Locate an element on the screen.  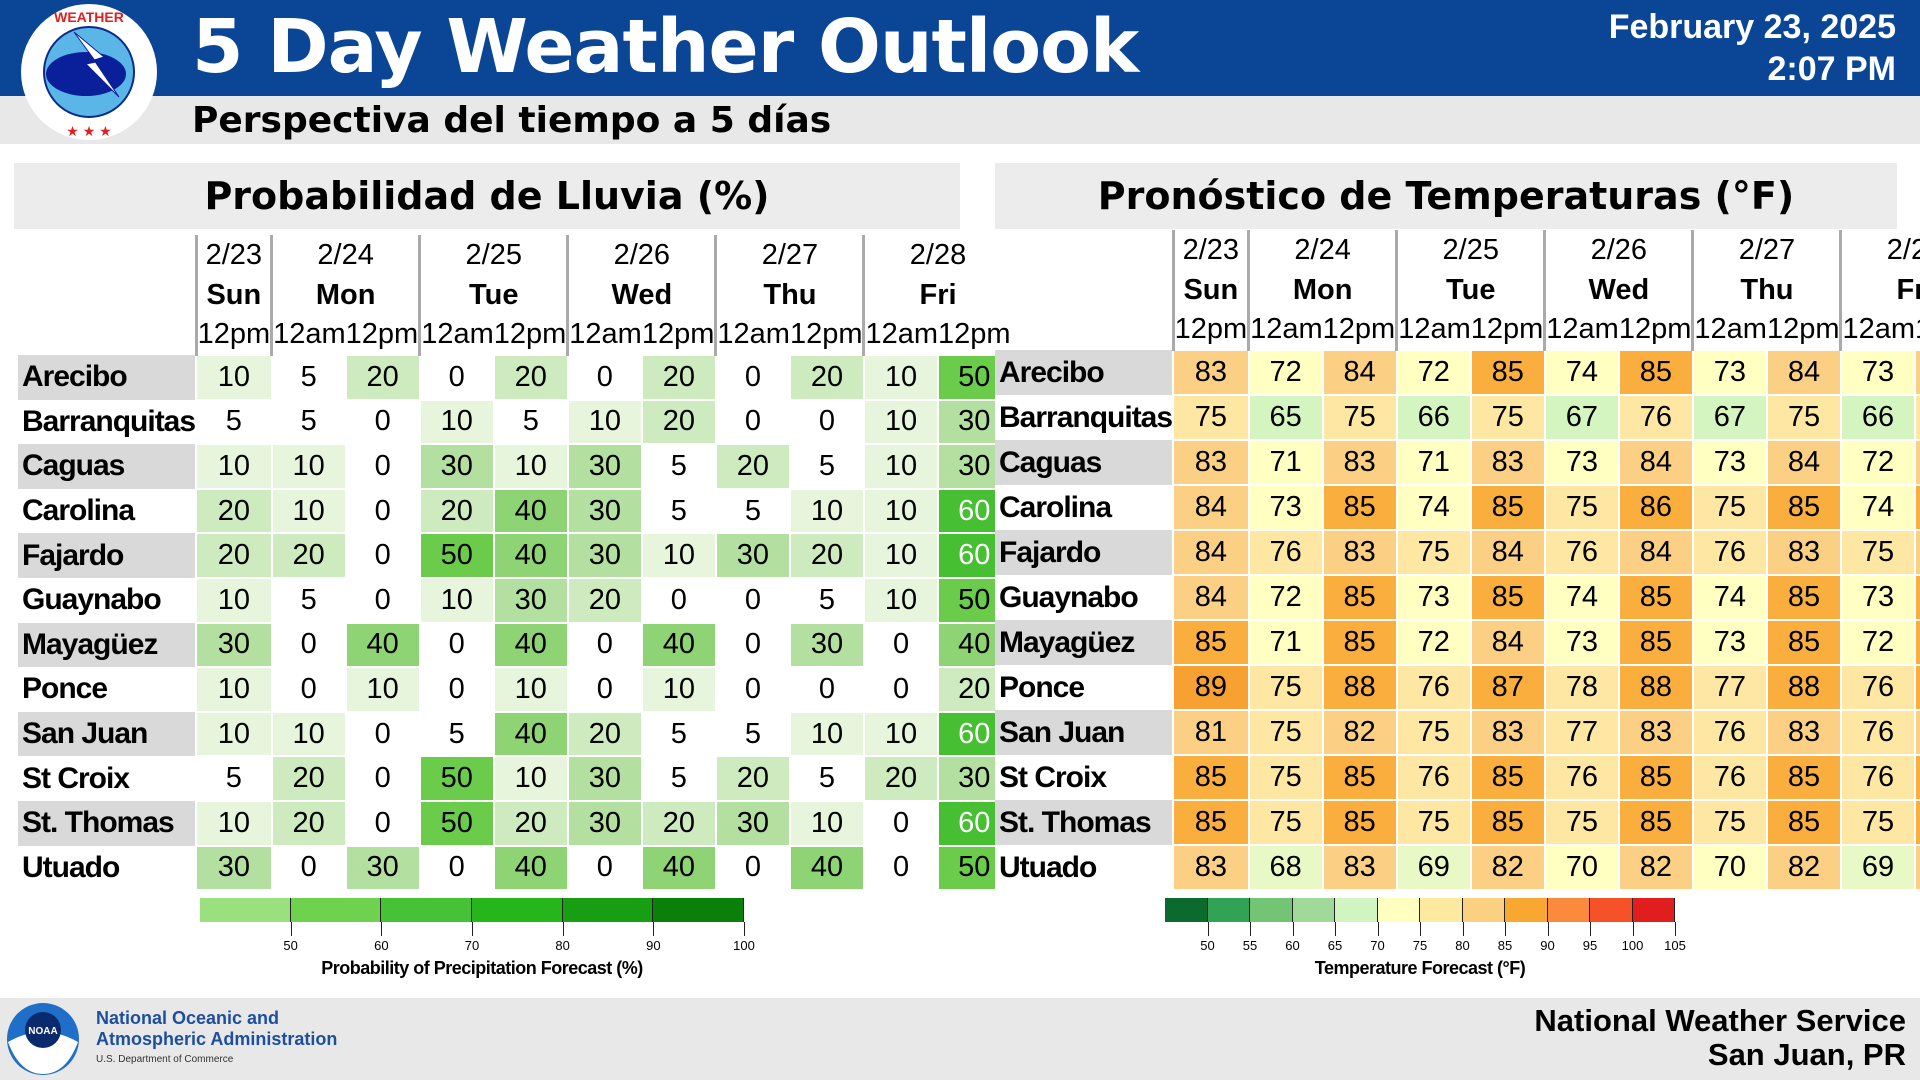
footer is located at coordinates (960, 1039).